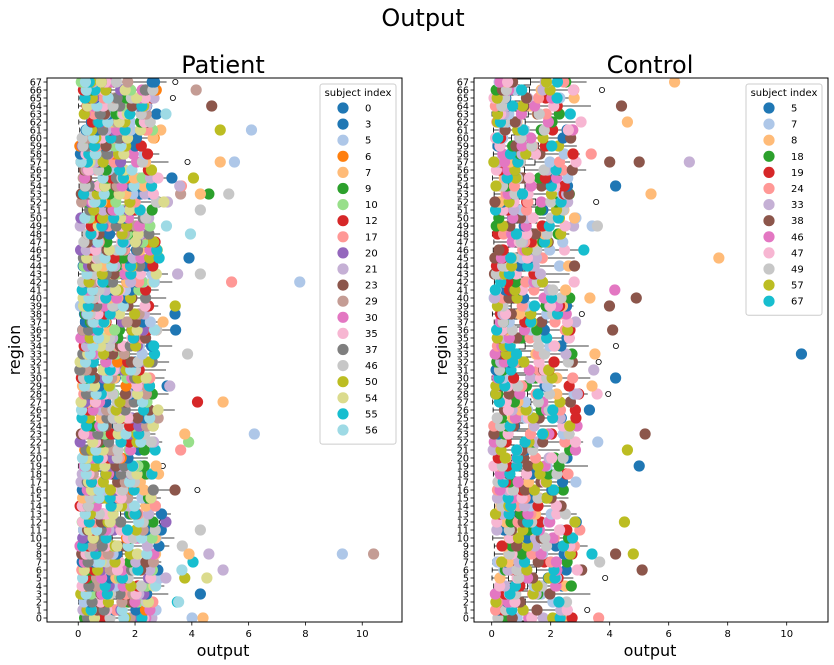 This screenshot has width=834, height=665. I want to click on patient-y-tick-label: 54, so click(36, 186).